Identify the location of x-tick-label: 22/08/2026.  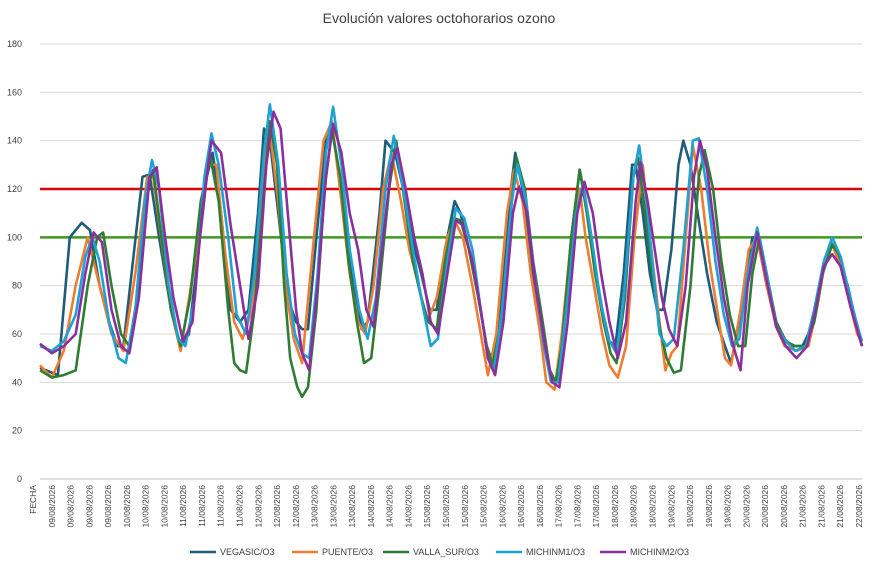
(859, 506).